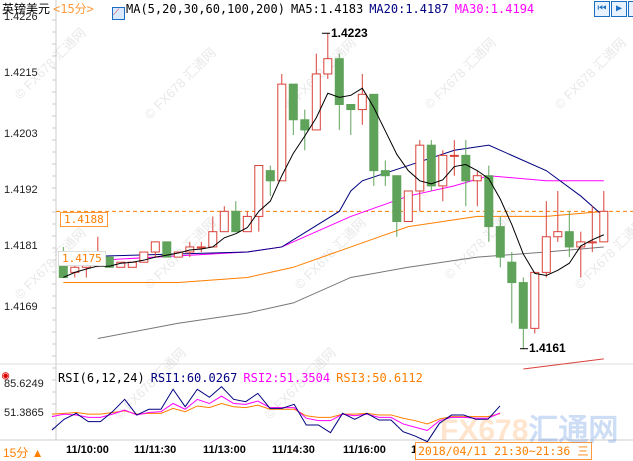 The image size is (633, 461). Describe the element at coordinates (563, 364) in the screenshot. I see `ma200-line` at that location.